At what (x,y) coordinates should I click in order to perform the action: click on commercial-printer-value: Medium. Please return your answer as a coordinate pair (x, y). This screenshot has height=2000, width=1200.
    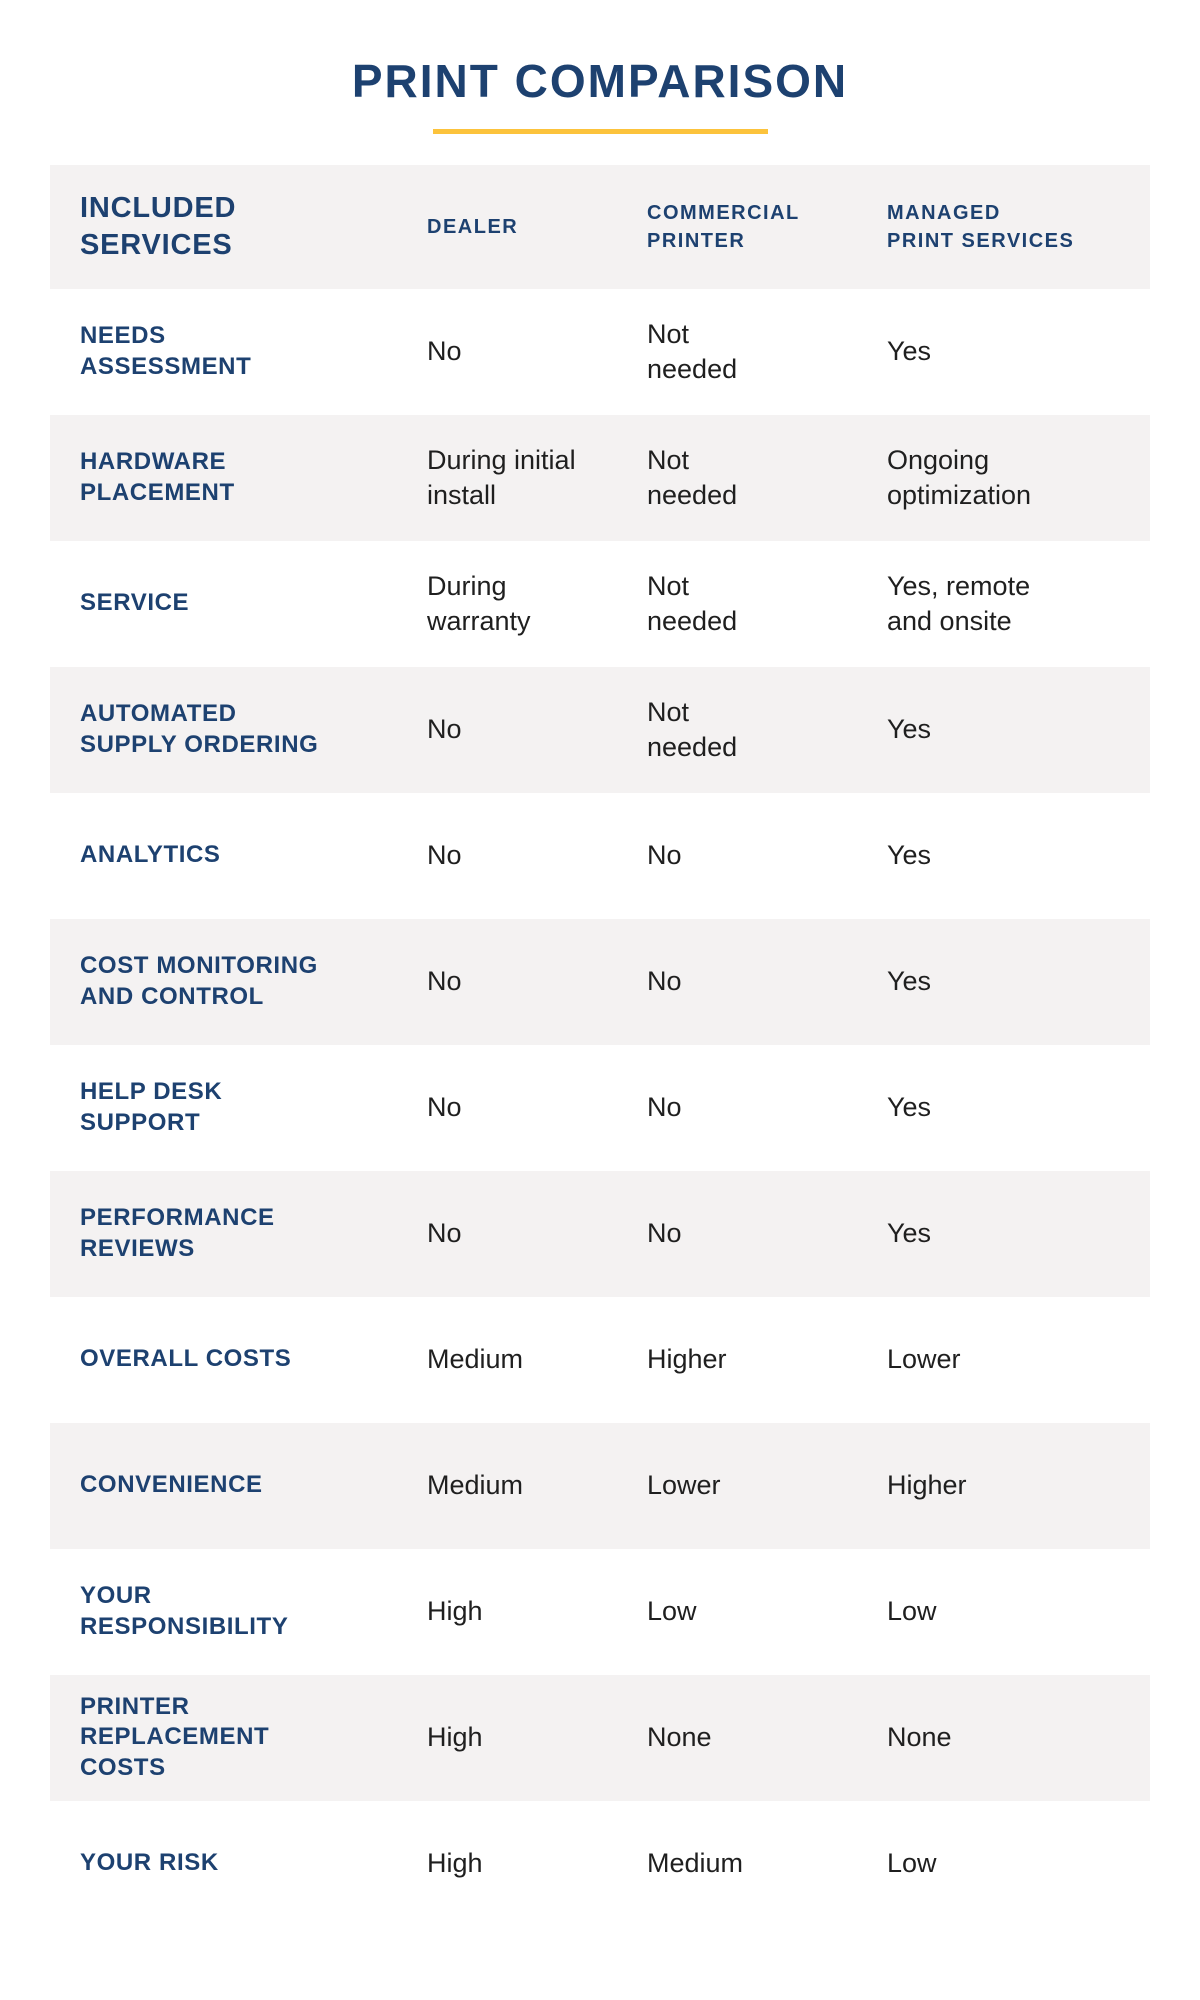
    Looking at the image, I should click on (695, 1863).